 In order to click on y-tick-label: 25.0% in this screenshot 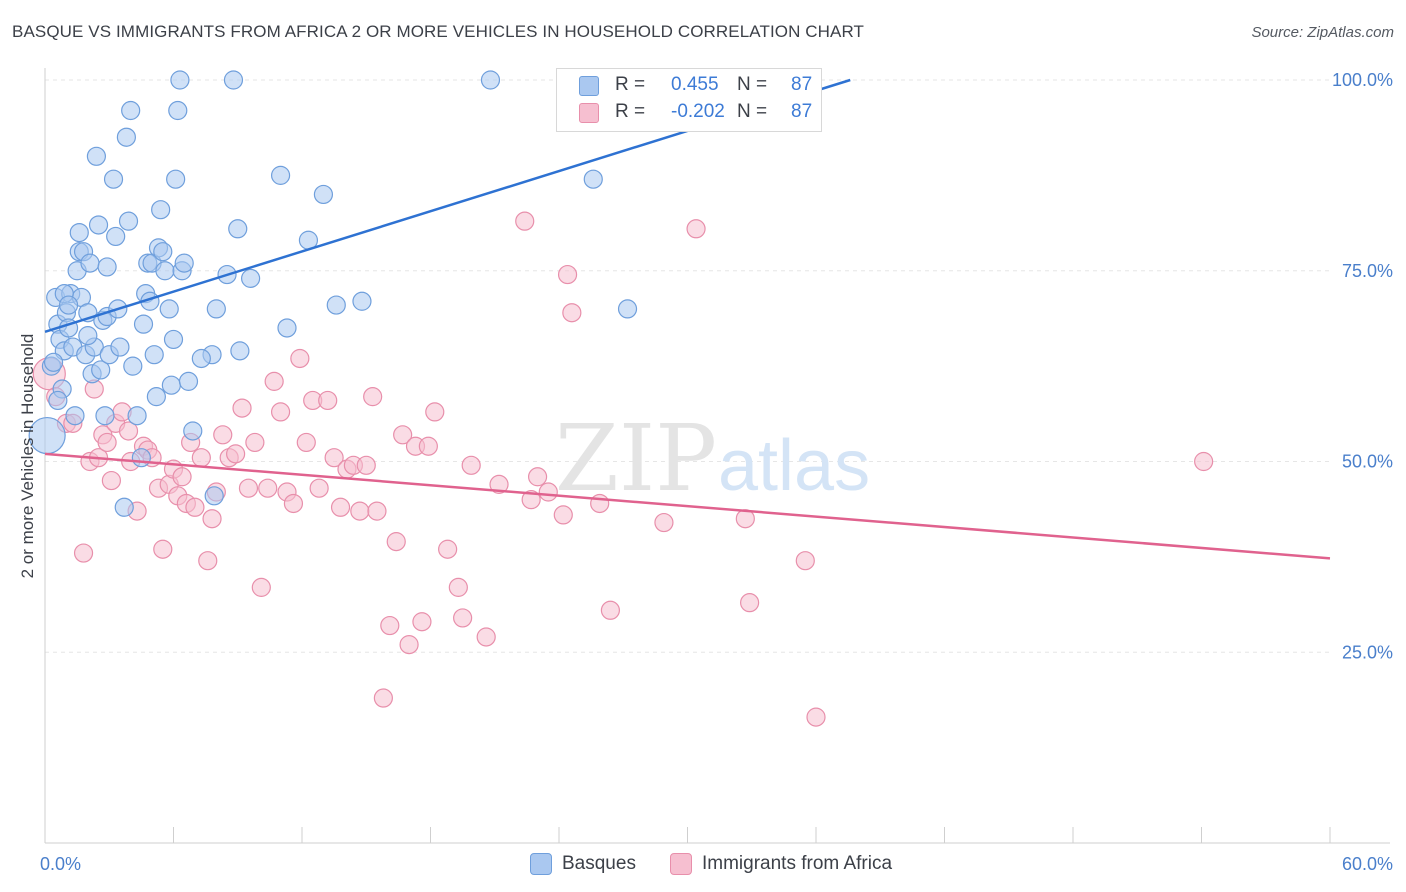, I will do `click(1367, 652)`.